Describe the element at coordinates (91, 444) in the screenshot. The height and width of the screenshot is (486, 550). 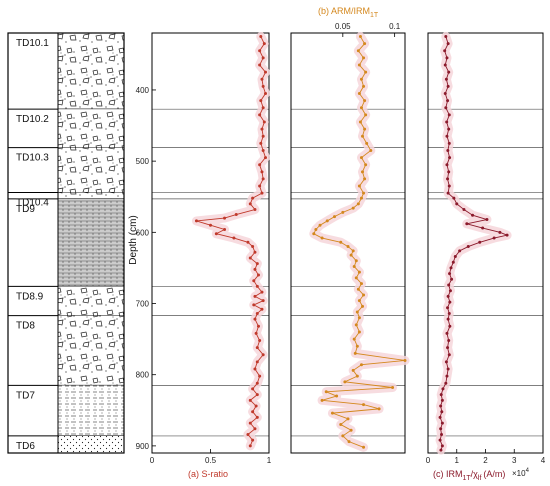
I see `strat-pattern-td6` at that location.